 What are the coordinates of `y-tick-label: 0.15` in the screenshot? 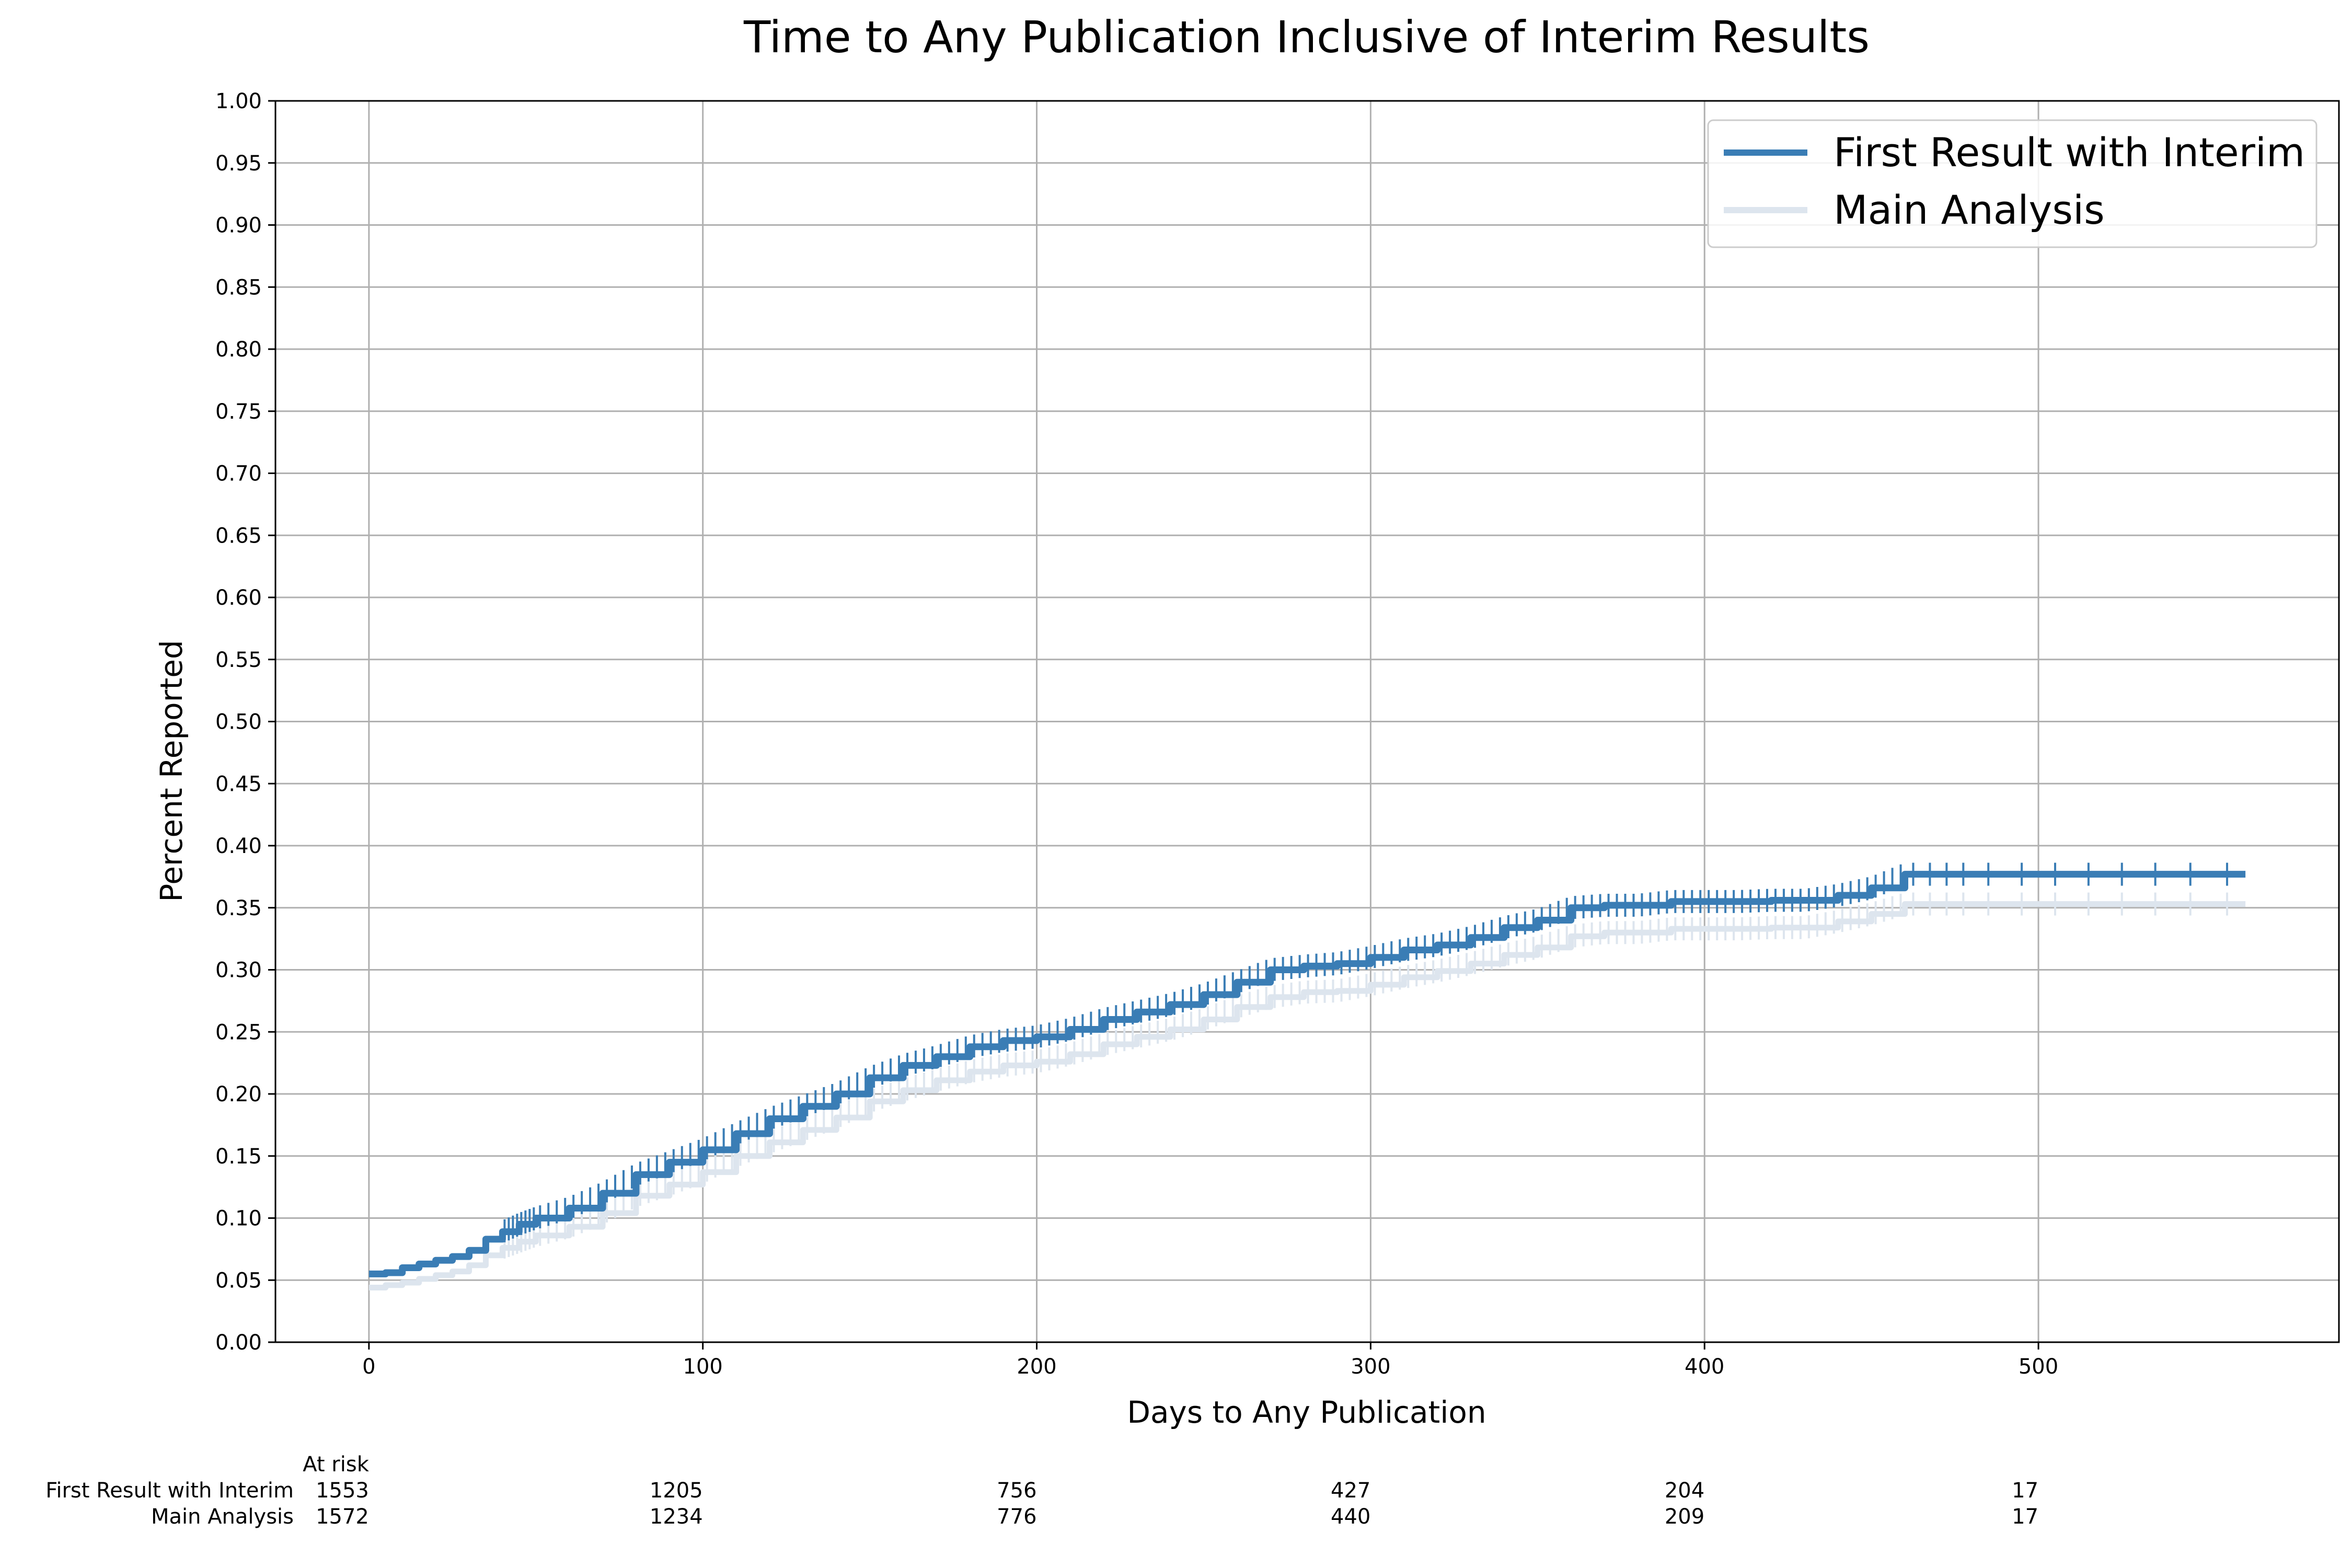 It's located at (238, 1157).